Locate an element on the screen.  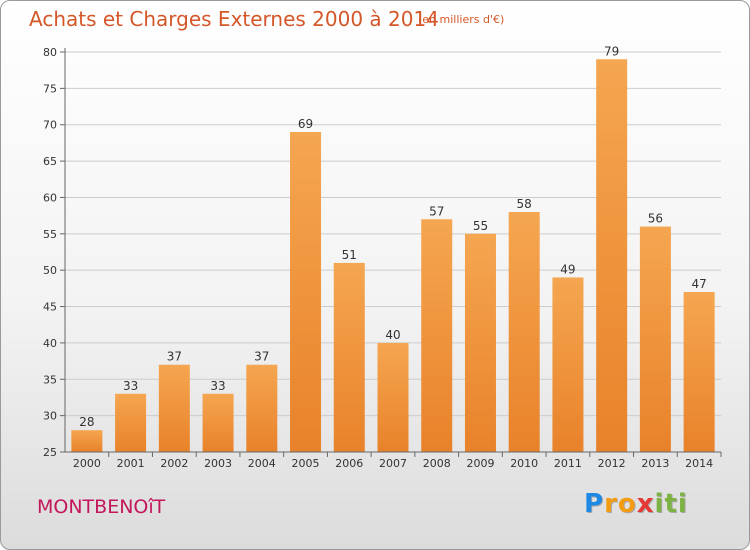
y-tick-label: 40 is located at coordinates (50, 343).